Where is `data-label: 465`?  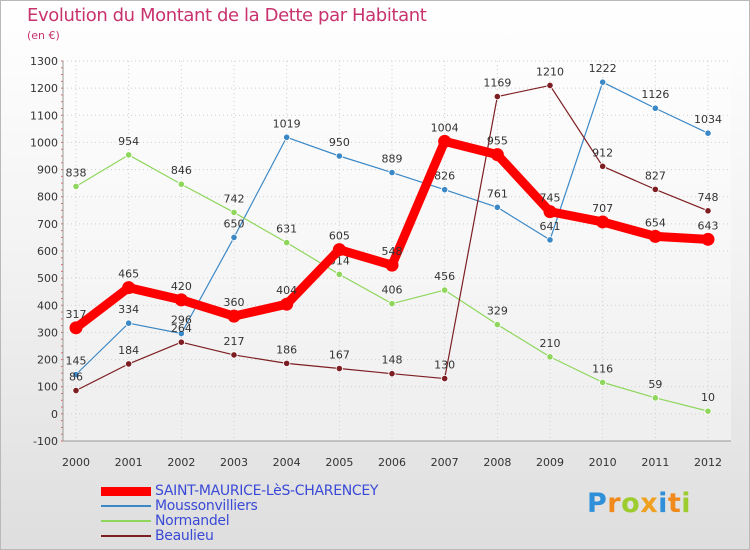
data-label: 465 is located at coordinates (128, 274).